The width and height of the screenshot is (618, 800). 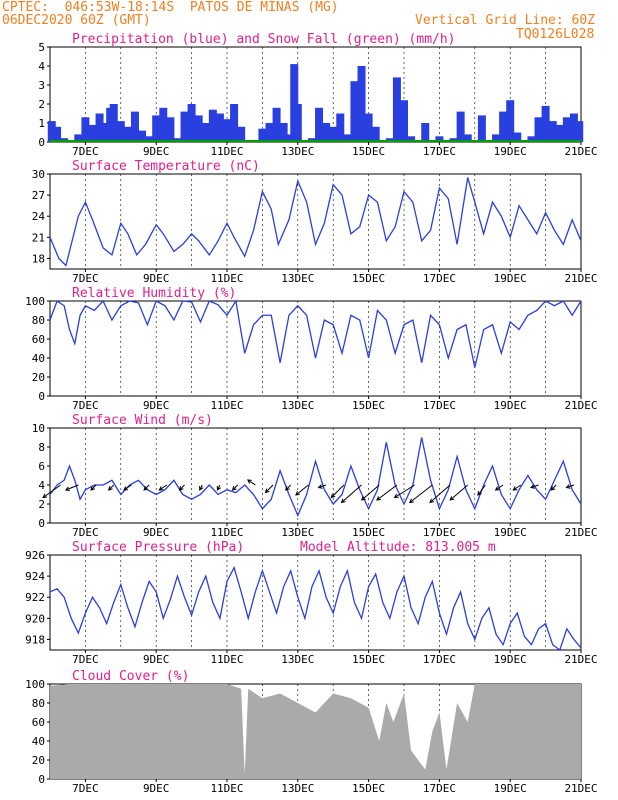 What do you see at coordinates (580, 151) in the screenshot?
I see `precip-xtick-label: 21DEC` at bounding box center [580, 151].